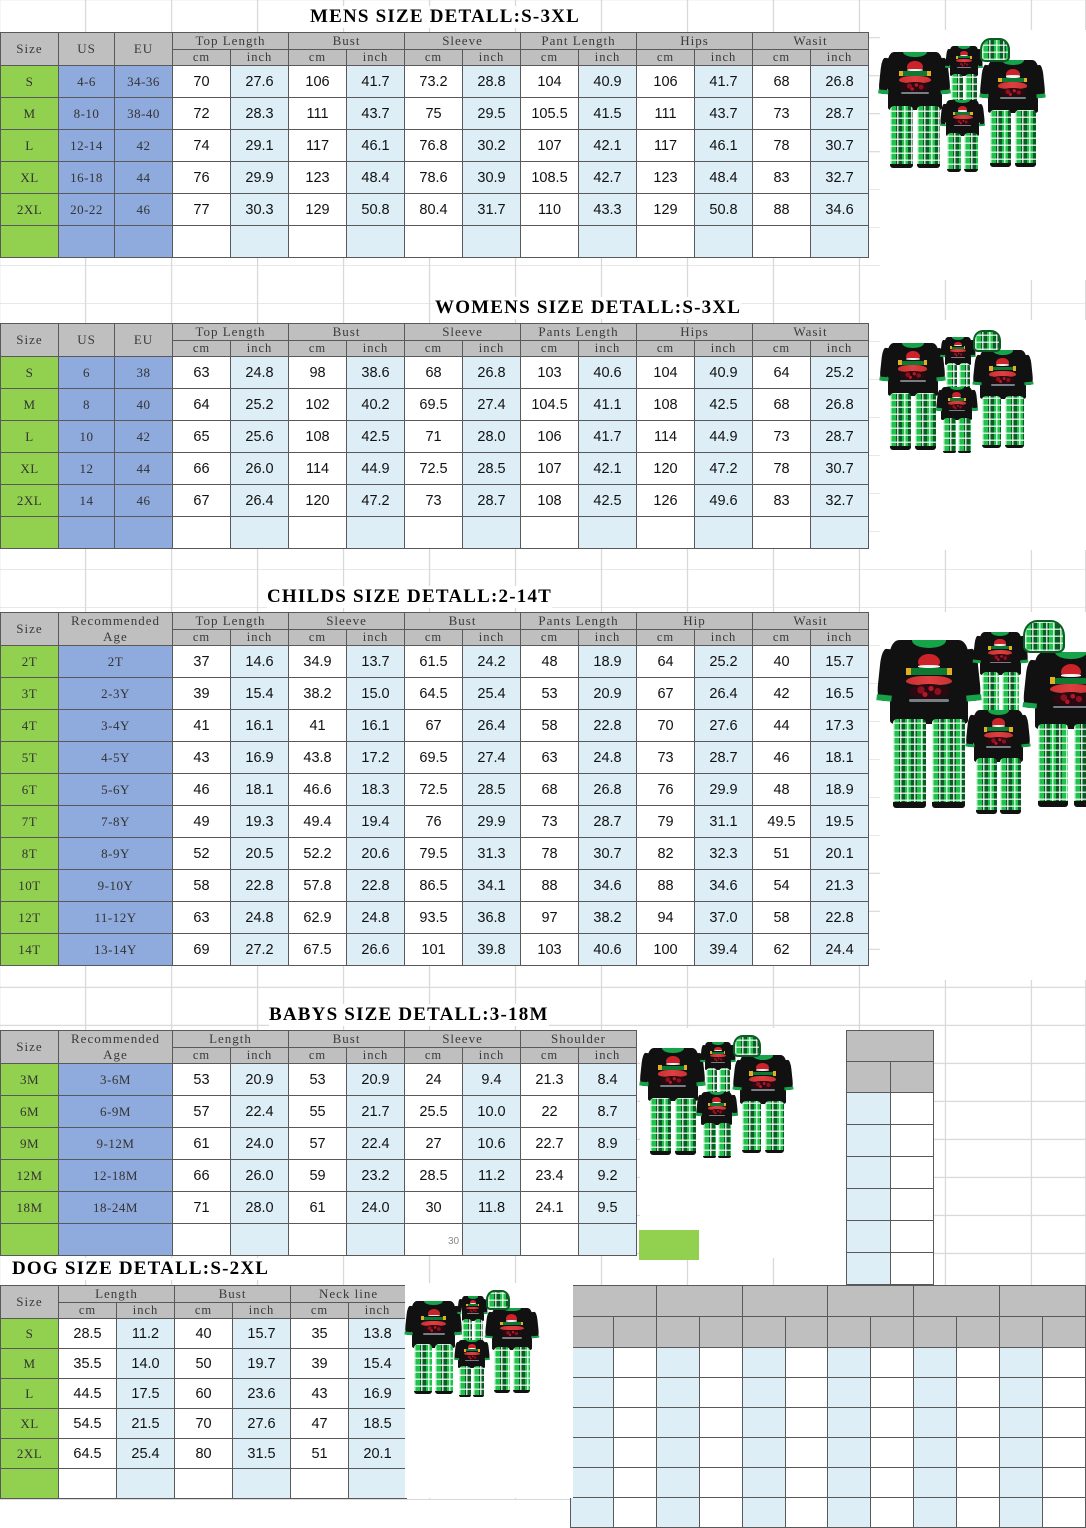  I want to click on age-cell: 12-18M, so click(115, 1175).